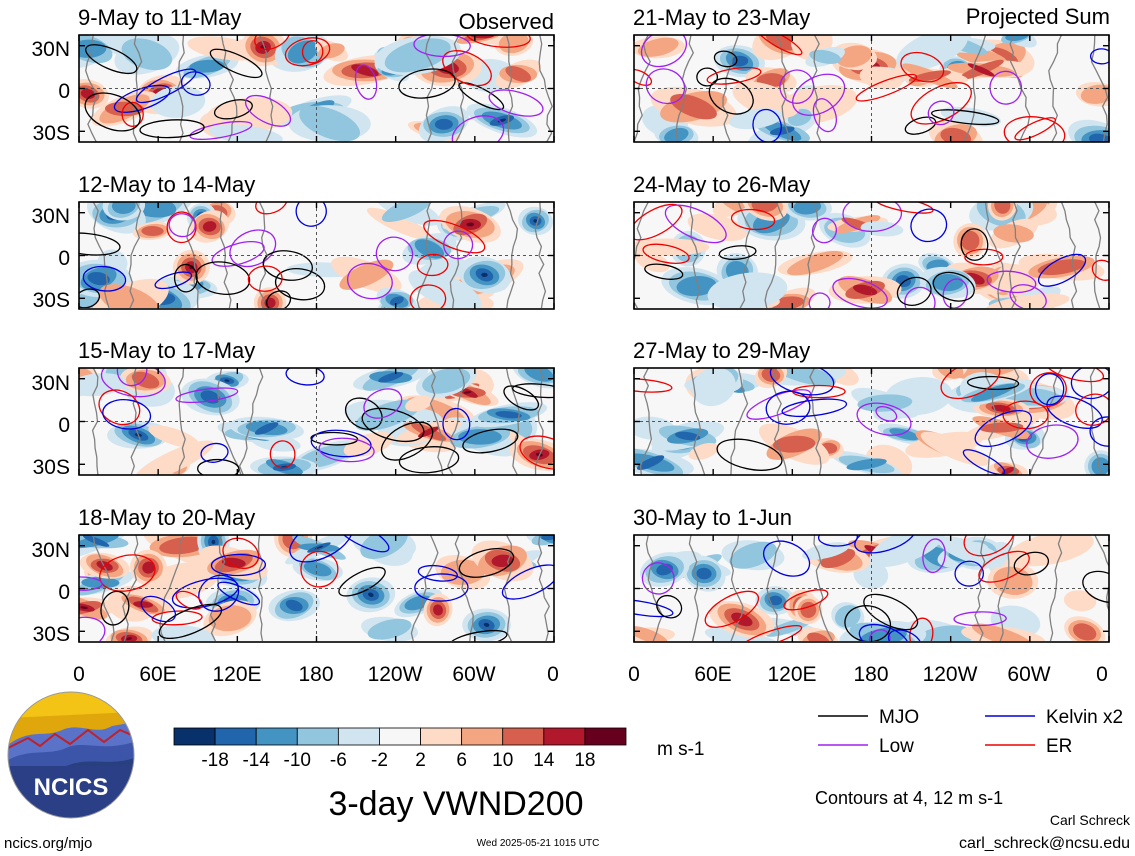 The width and height of the screenshot is (1135, 856). Describe the element at coordinates (502, 760) in the screenshot. I see `colorbar-tick-label: 10` at that location.